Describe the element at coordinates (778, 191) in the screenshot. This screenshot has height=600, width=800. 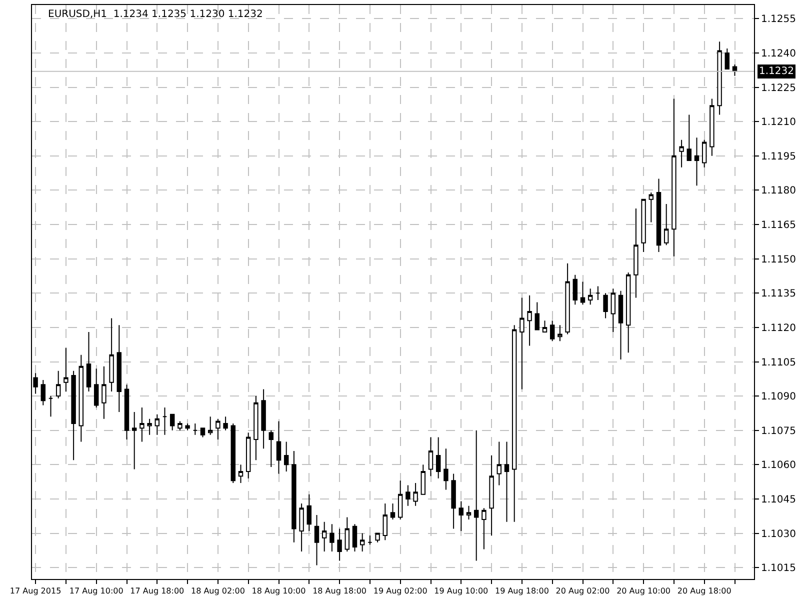
I see `y-tick-label: 1.1180` at that location.